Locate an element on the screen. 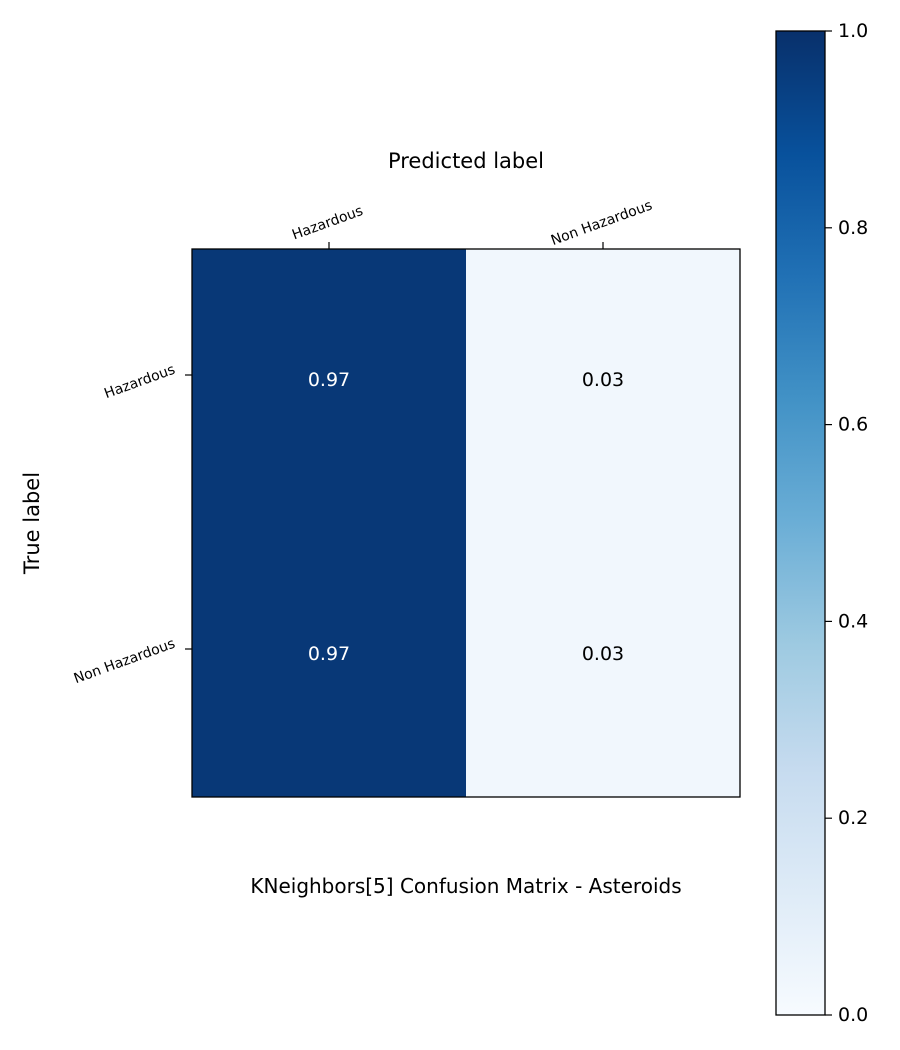  colorbar-tick-label: 0.6 is located at coordinates (853, 425).